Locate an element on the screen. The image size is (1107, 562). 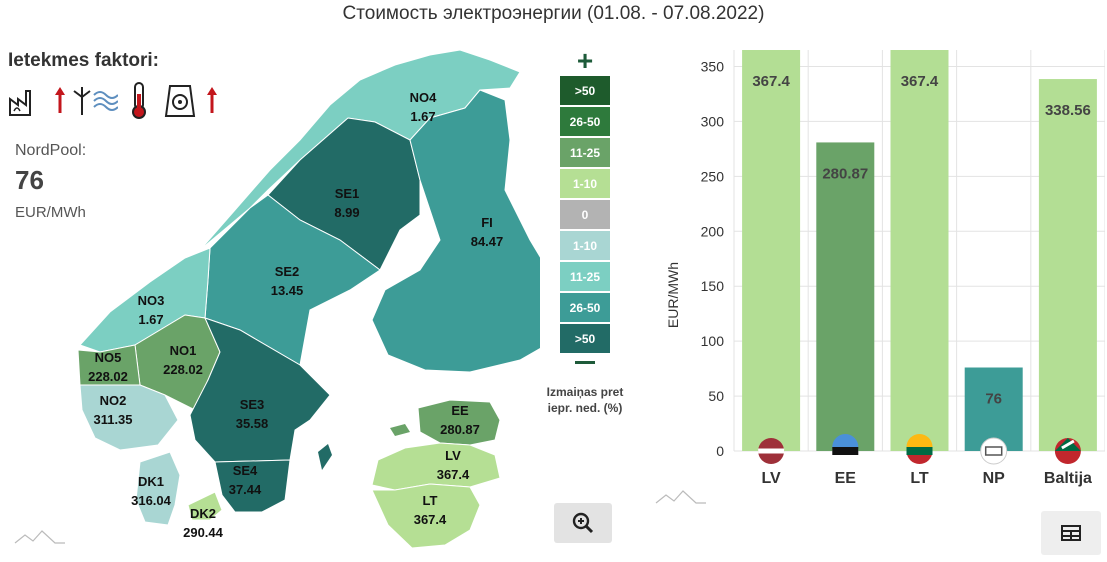
nordpool-value: 76 is located at coordinates (29, 180).